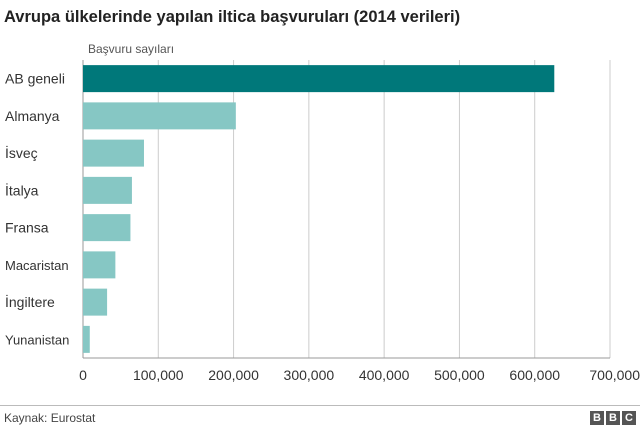  Describe the element at coordinates (459, 375) in the screenshot. I see `x-tick-label: 500,000` at that location.